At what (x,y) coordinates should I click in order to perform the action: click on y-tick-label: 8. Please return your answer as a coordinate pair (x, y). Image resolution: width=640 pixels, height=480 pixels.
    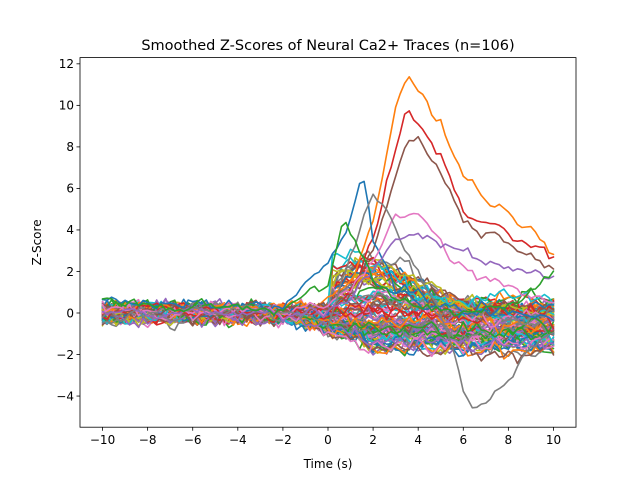
    Looking at the image, I should click on (70, 147).